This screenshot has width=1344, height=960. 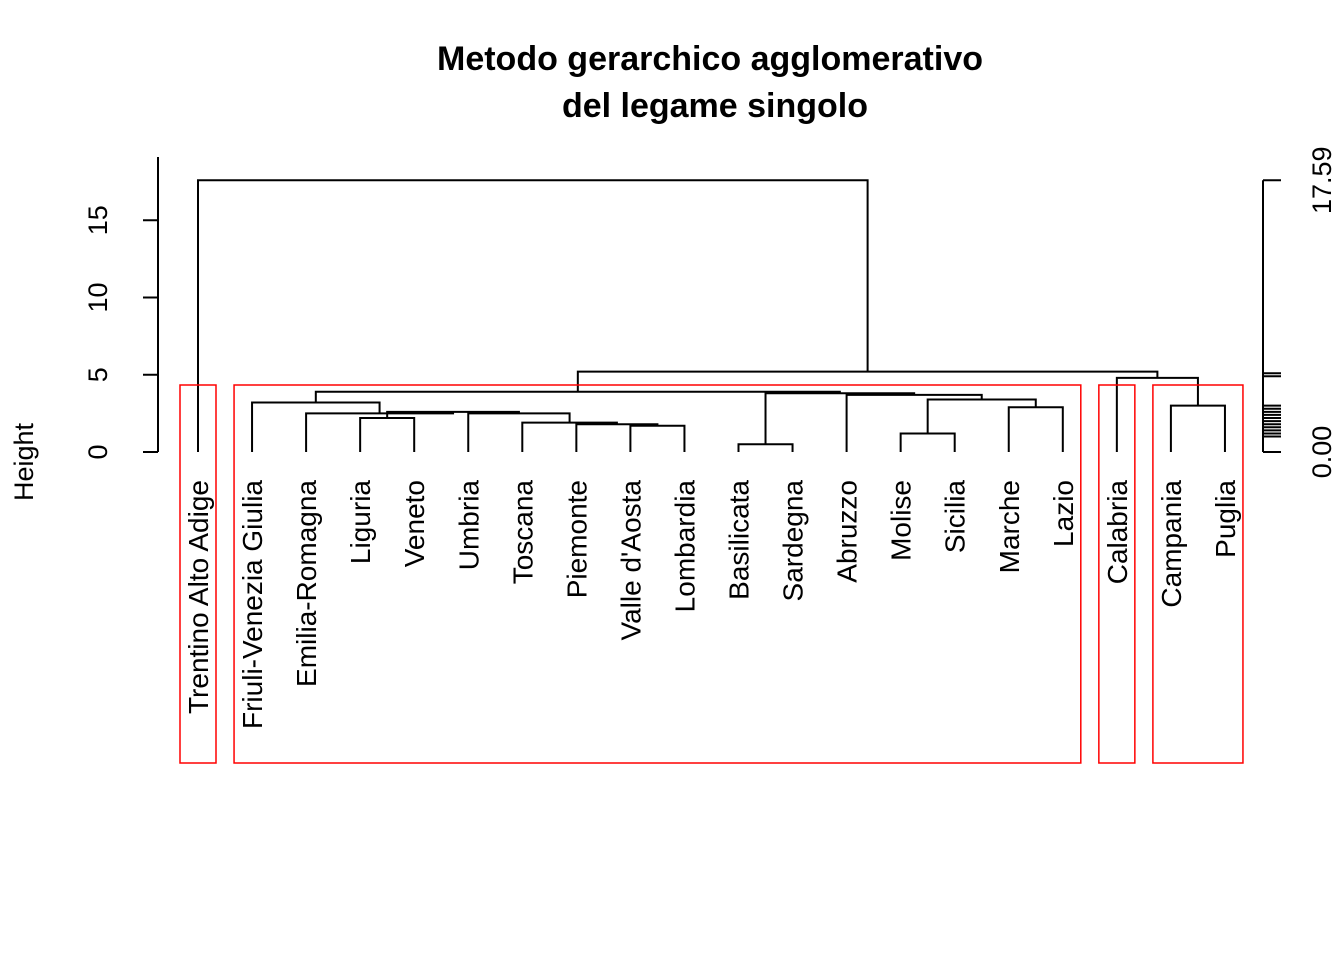 What do you see at coordinates (198, 597) in the screenshot?
I see `leaf-label: Trentino Alto Adige` at bounding box center [198, 597].